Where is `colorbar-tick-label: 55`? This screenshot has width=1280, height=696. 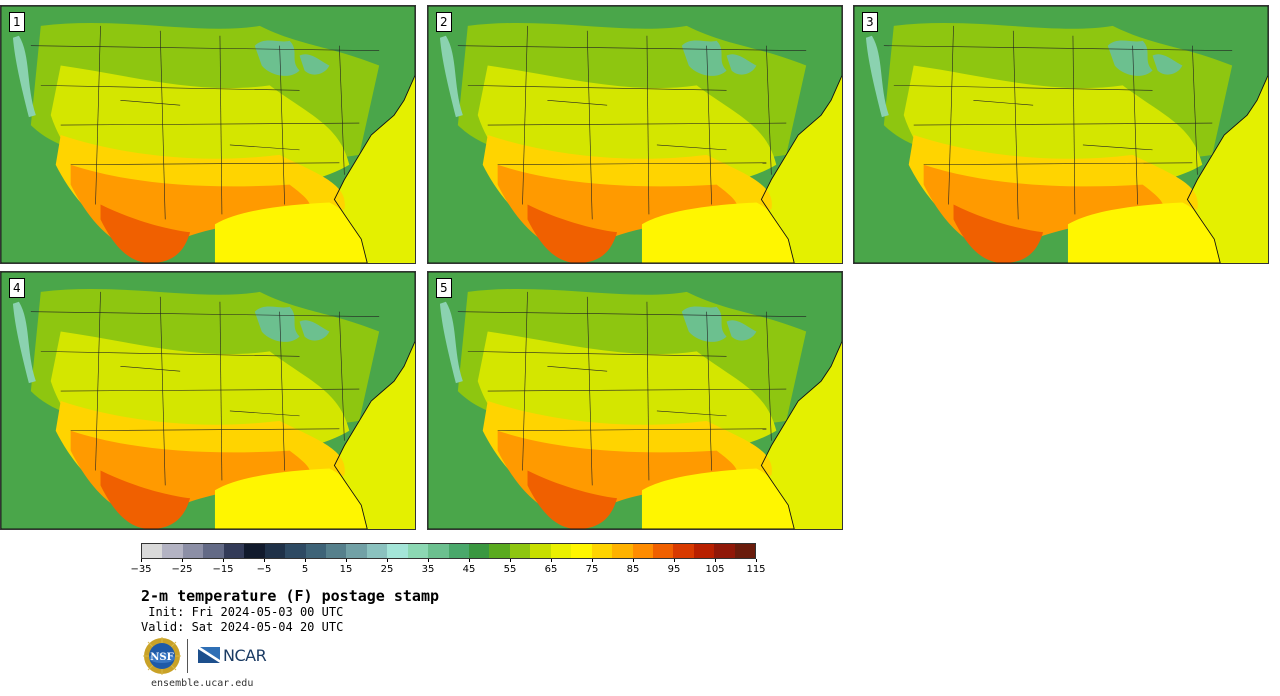 colorbar-tick-label: 55 is located at coordinates (510, 569).